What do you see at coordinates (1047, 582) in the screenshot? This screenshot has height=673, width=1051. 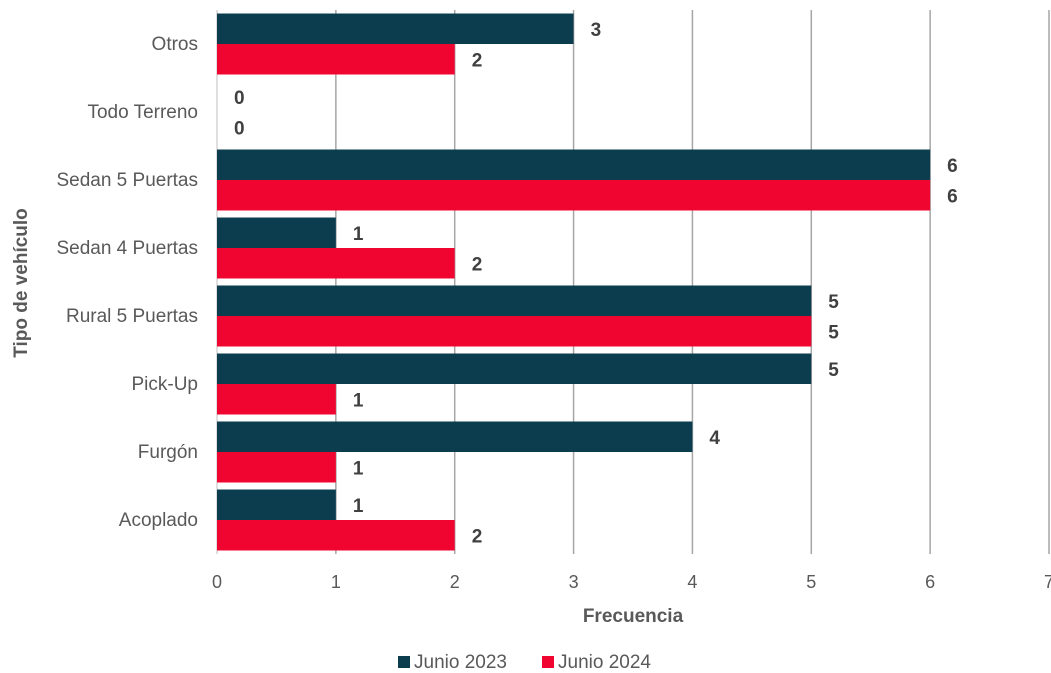 I see `x-tick-label-7: 7` at bounding box center [1047, 582].